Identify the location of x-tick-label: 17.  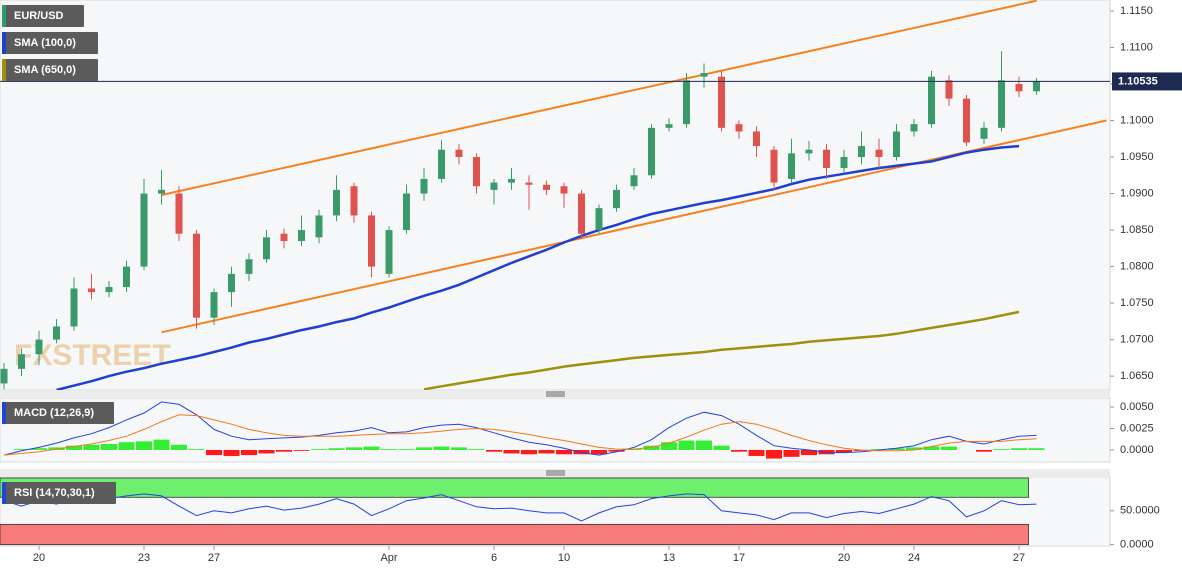
(739, 558).